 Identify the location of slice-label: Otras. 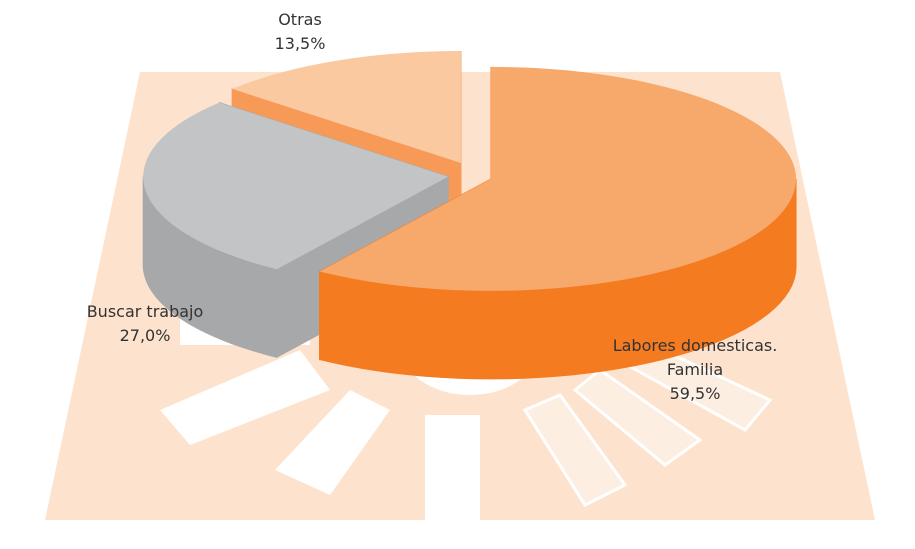
(300, 19).